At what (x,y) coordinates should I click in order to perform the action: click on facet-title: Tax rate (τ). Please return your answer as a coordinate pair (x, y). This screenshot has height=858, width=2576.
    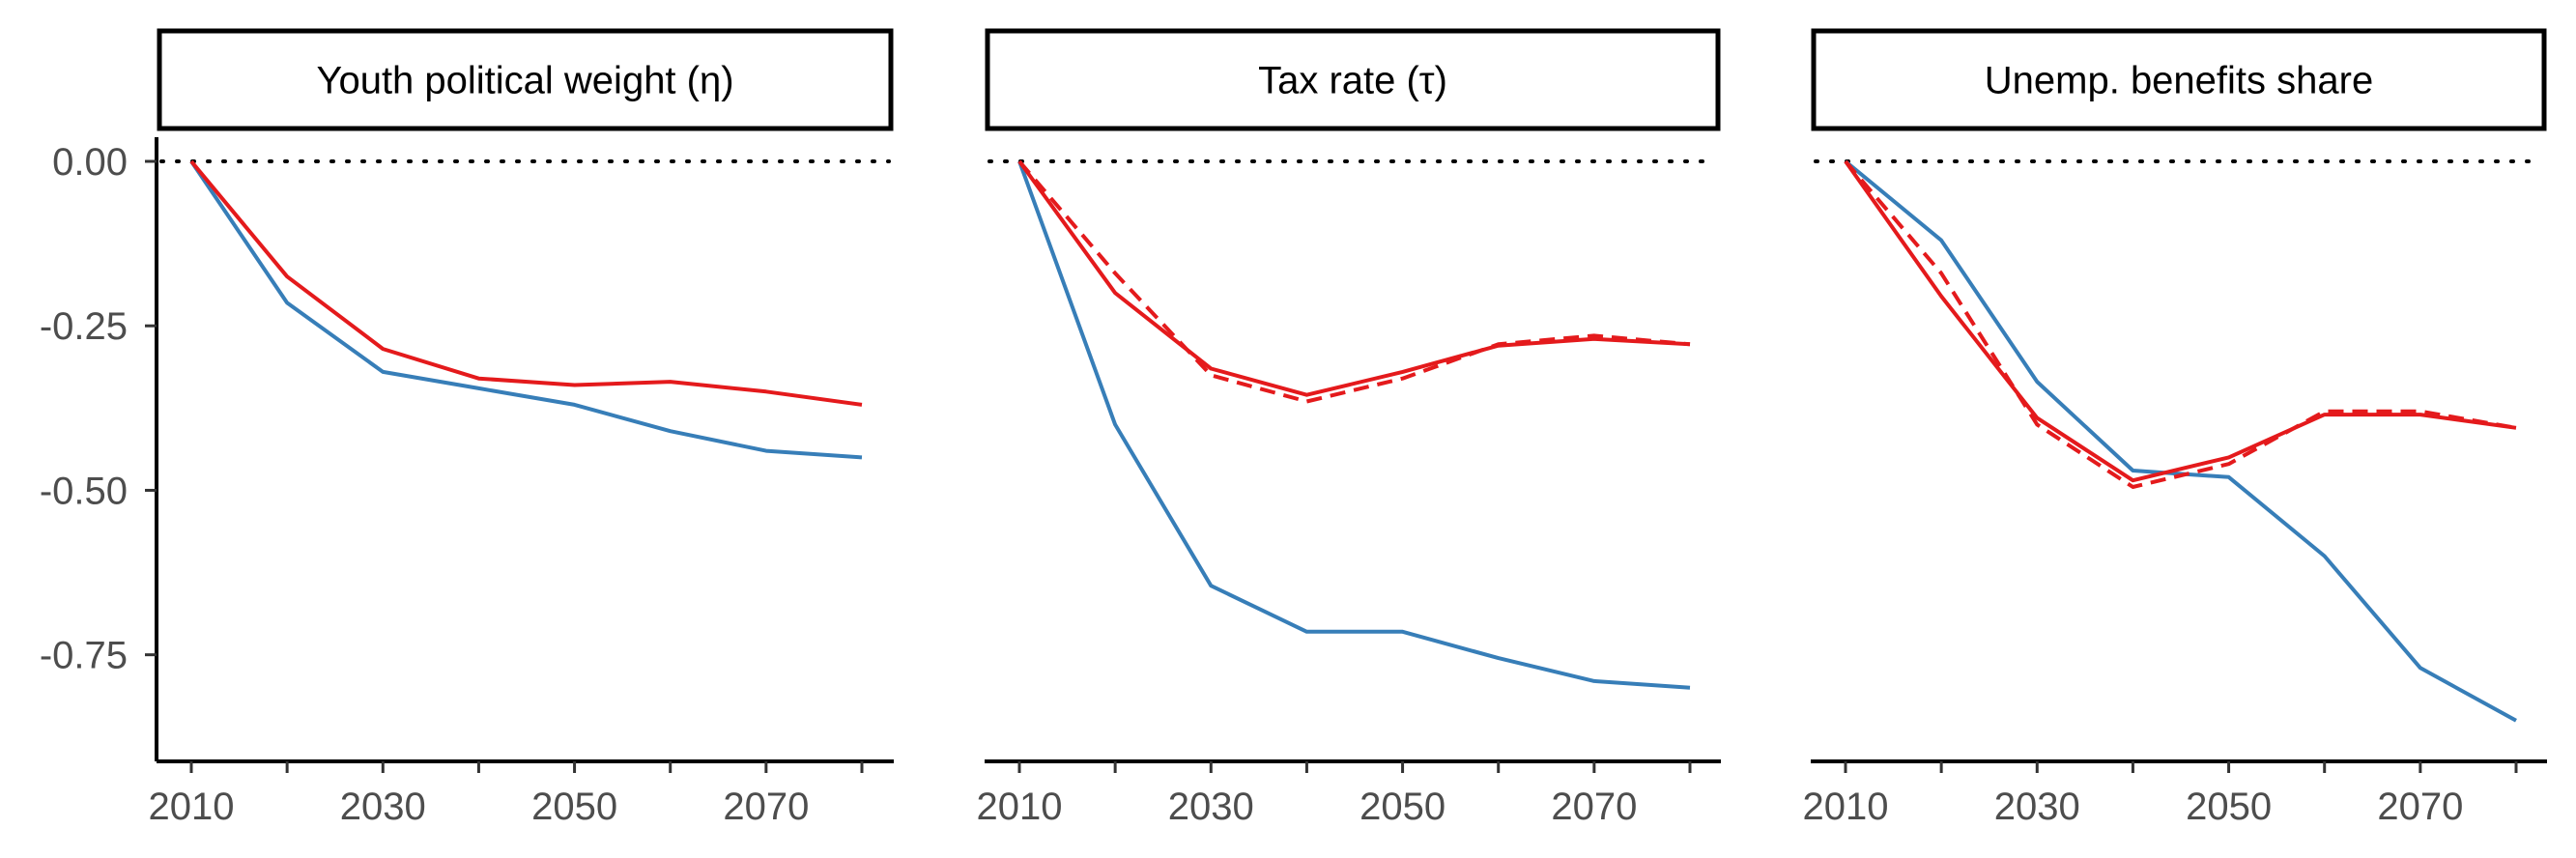
    Looking at the image, I should click on (1352, 81).